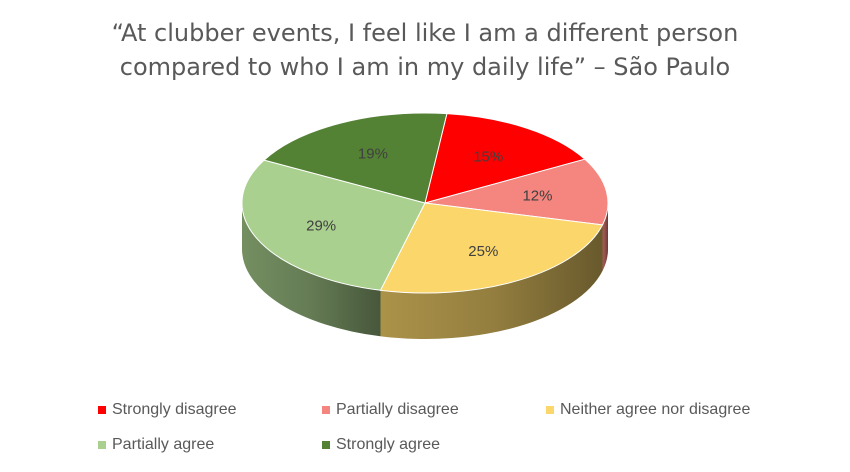 Image resolution: width=850 pixels, height=472 pixels. I want to click on legend-item-strongly-agree: Strongly agree, so click(381, 445).